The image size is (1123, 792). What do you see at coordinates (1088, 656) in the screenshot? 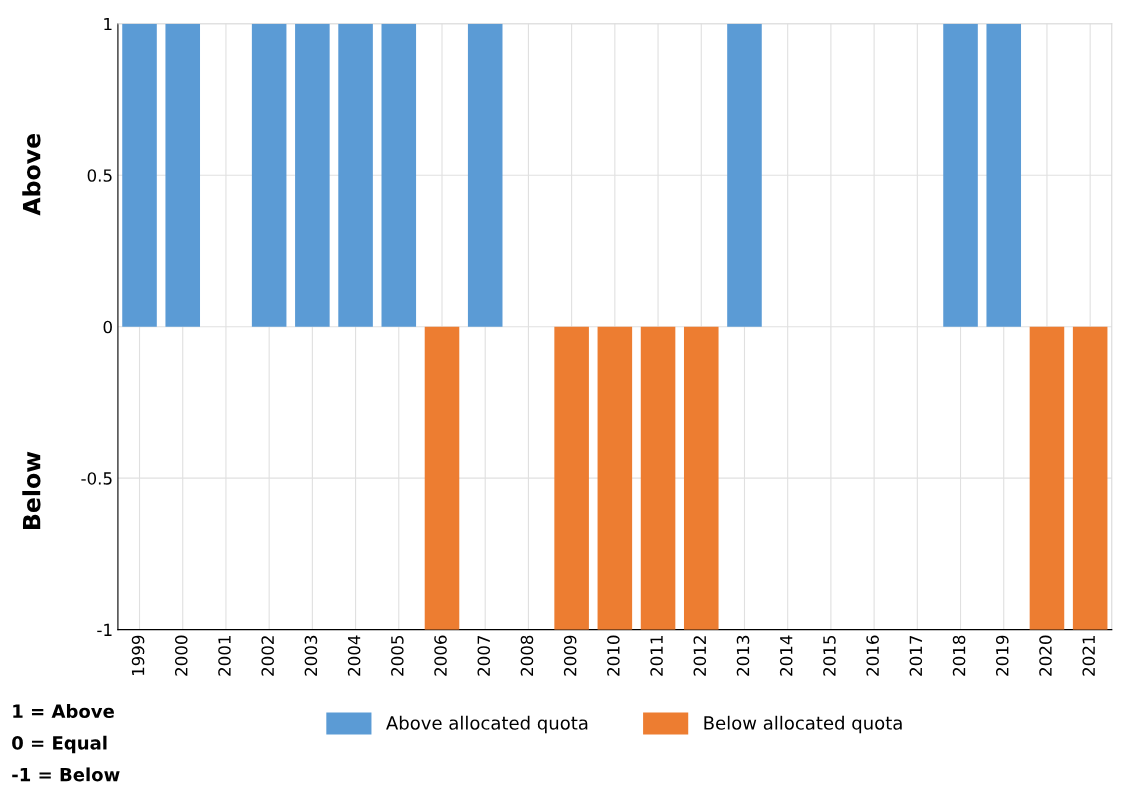
I see `x-tick-label: 2021` at bounding box center [1088, 656].